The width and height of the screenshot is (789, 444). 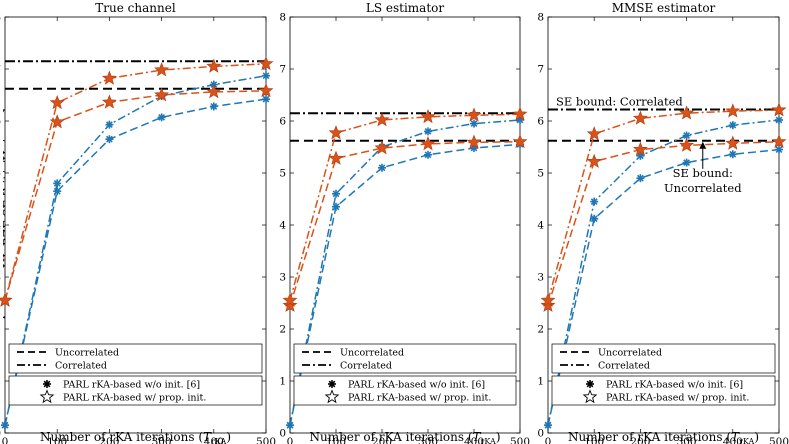 What do you see at coordinates (619, 102) in the screenshot?
I see `annotation-correlated-bound: SE bound: Correlated` at bounding box center [619, 102].